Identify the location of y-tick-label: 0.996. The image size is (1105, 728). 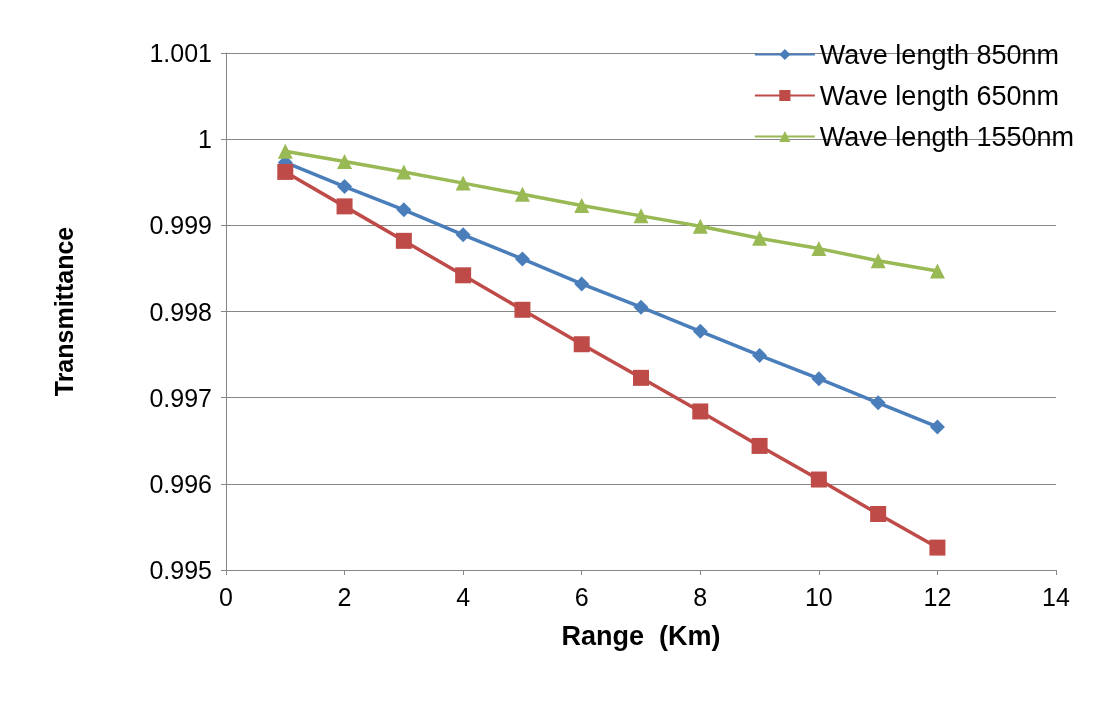
(180, 483).